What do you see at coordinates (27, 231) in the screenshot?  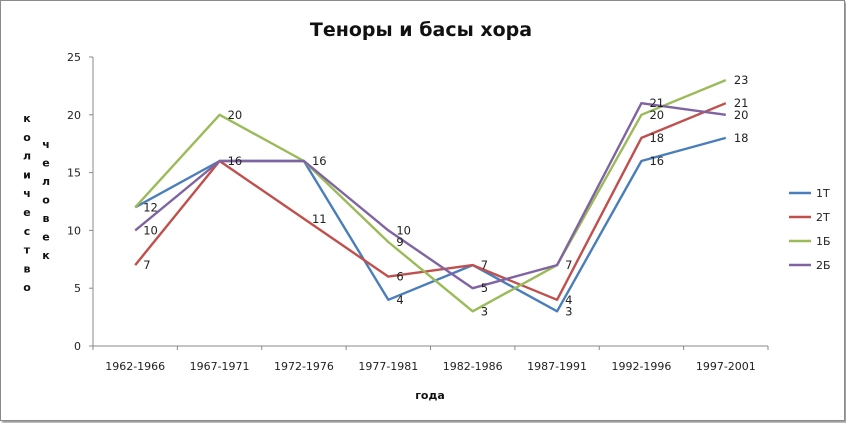 I see `y-label-letter: с` at bounding box center [27, 231].